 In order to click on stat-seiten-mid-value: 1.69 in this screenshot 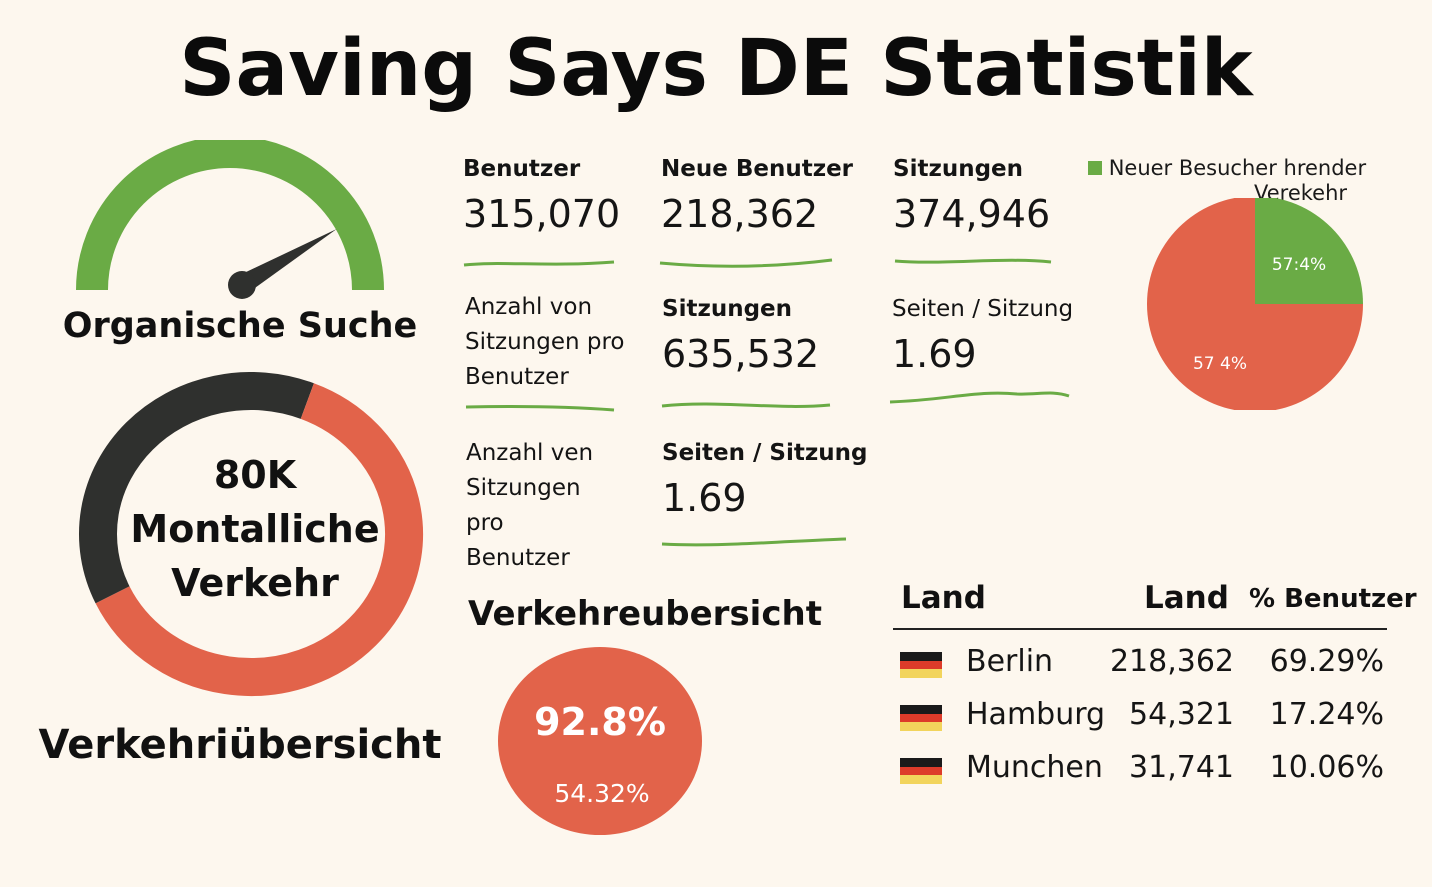, I will do `click(934, 354)`.